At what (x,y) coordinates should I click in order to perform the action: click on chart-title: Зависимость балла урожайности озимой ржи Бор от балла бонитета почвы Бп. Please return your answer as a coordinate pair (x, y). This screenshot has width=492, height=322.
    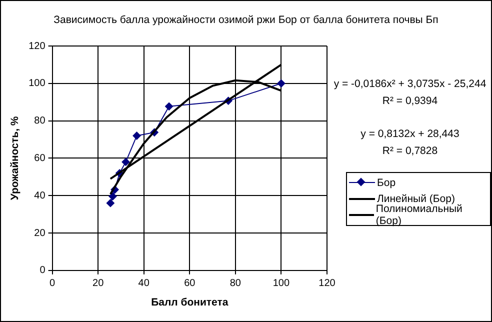
    Looking at the image, I should click on (246, 20).